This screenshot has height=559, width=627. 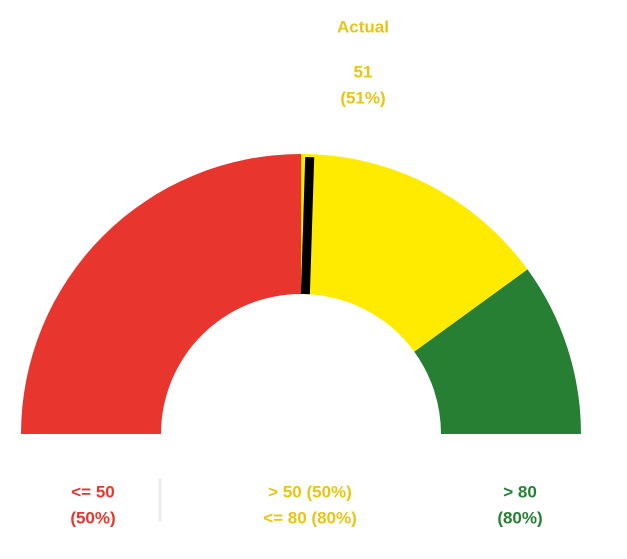 I want to click on band-label: > 50 (50%), so click(x=310, y=491).